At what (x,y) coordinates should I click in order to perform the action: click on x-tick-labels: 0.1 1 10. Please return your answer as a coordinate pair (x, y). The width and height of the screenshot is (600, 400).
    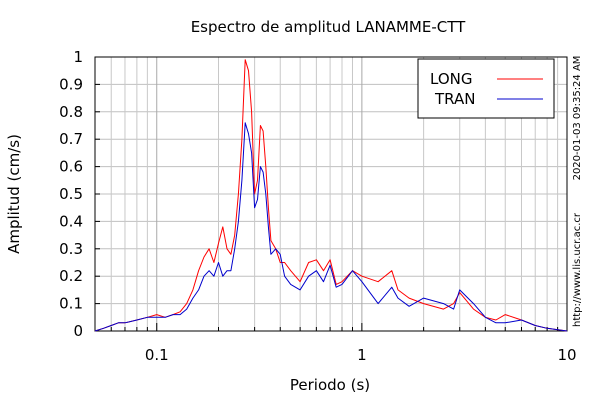
    Looking at the image, I should click on (361, 355).